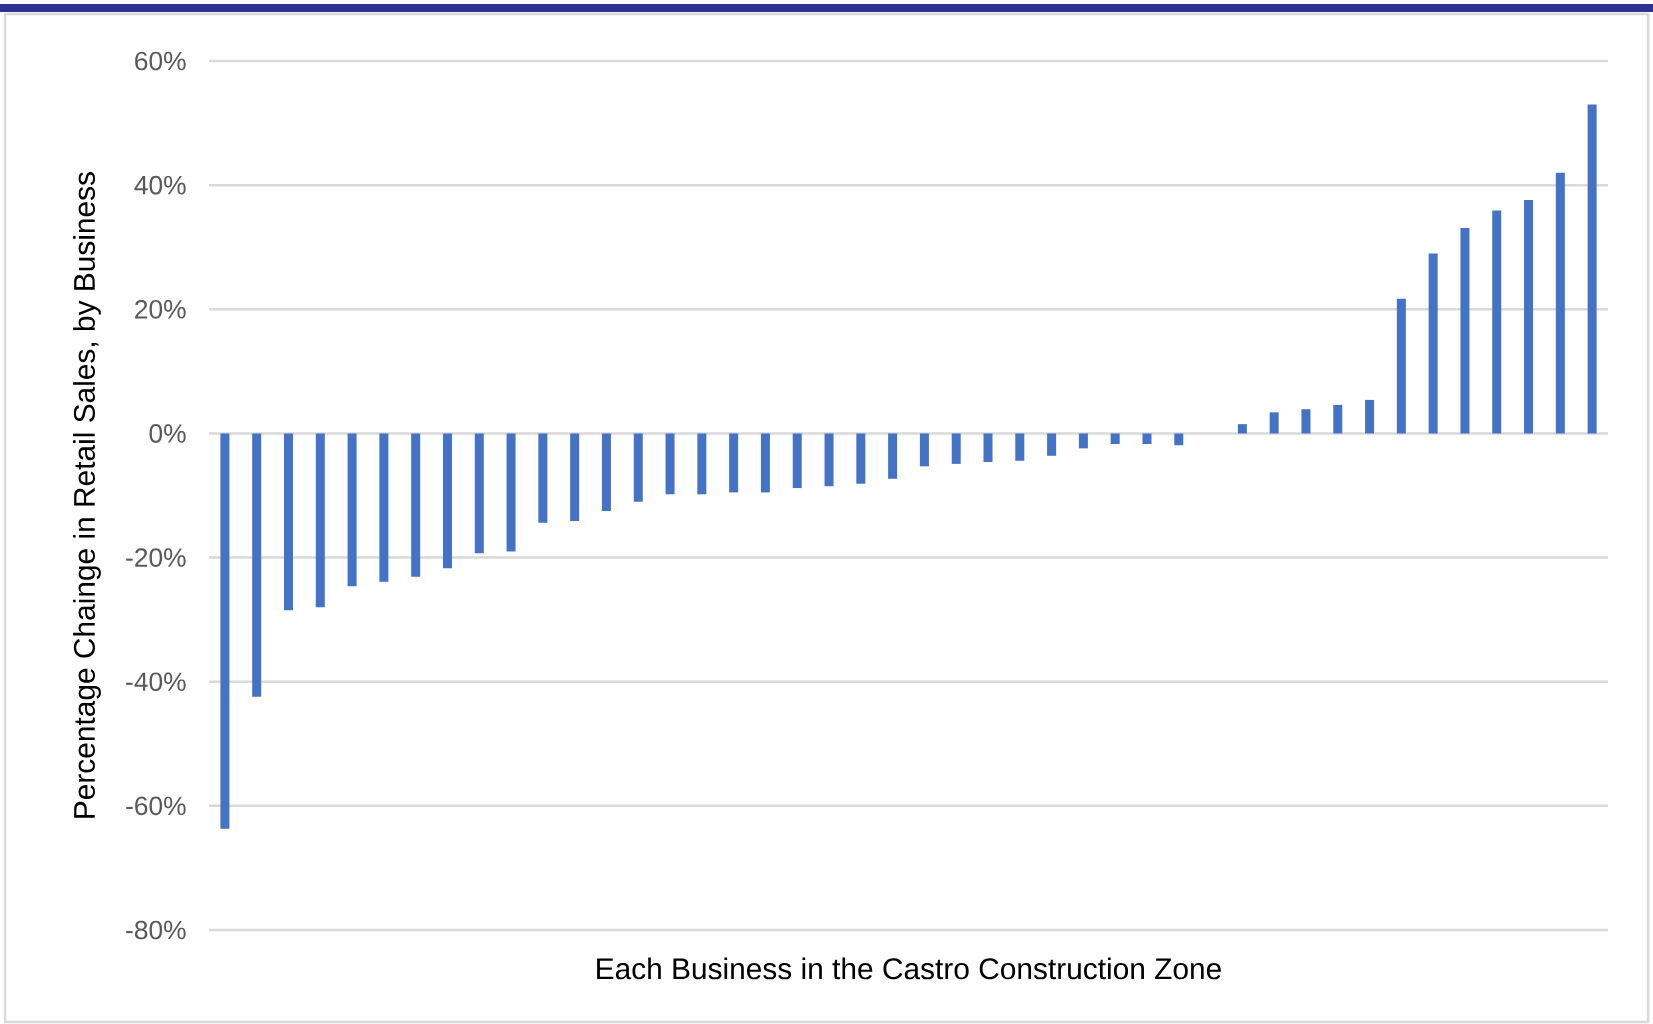 This screenshot has width=1653, height=1024. I want to click on y-axis-title: Percentage Chainge in Retail Sales, by Business, so click(87, 495).